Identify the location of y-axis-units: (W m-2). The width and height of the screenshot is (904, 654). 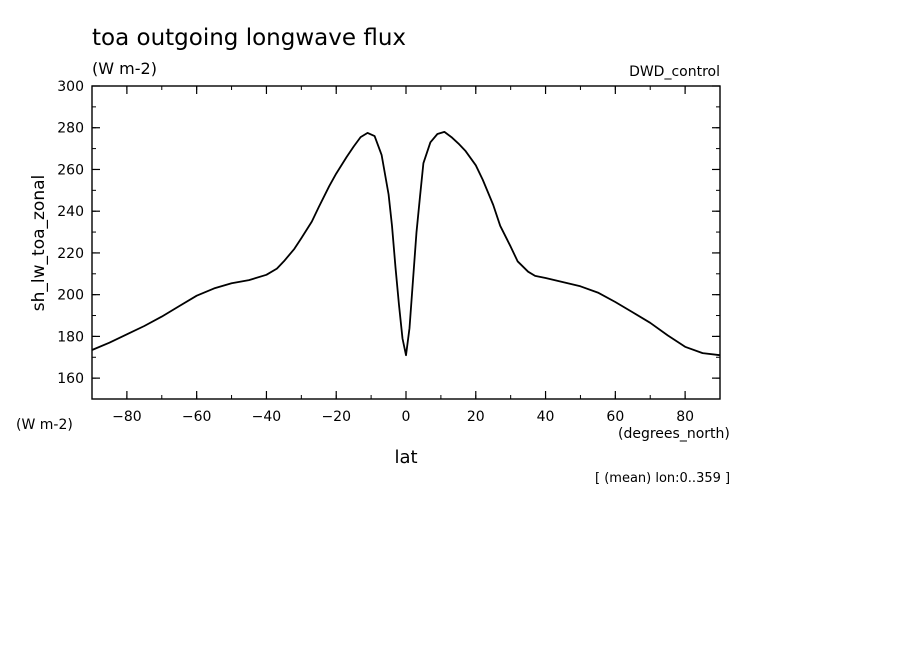
(44, 425).